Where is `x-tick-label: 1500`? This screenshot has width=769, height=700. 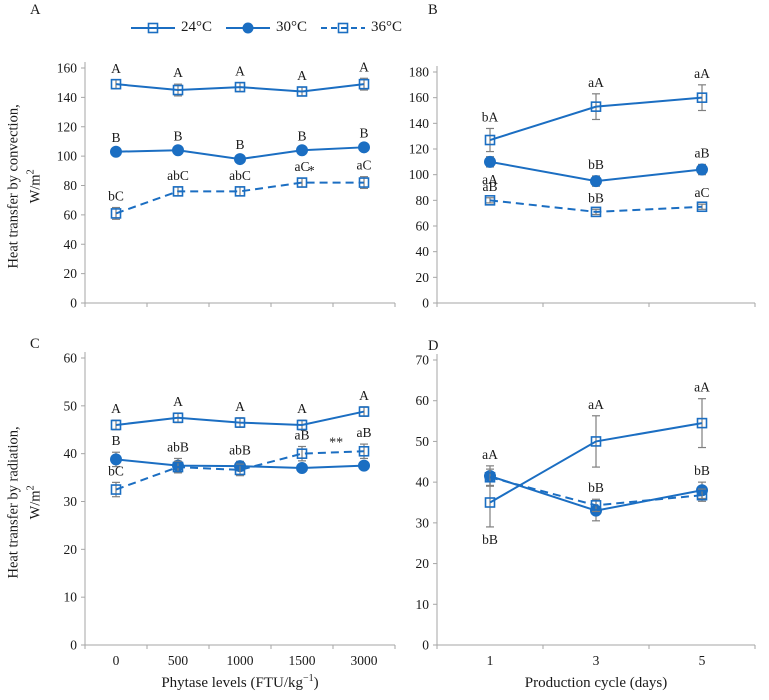 x-tick-label: 1500 is located at coordinates (302, 660).